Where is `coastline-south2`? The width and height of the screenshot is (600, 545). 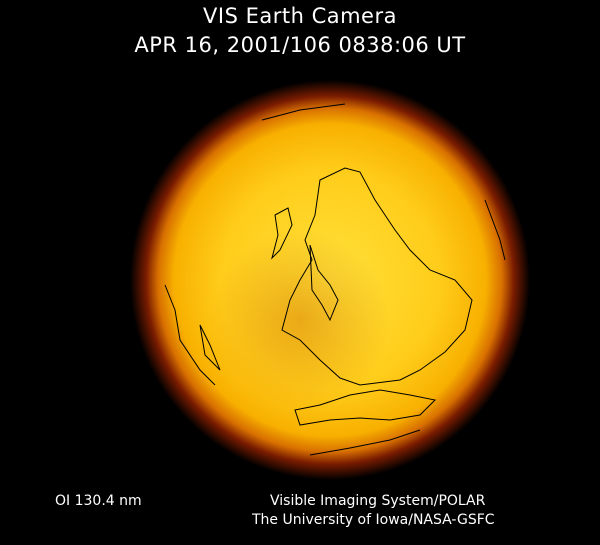 coastline-south2 is located at coordinates (365, 442).